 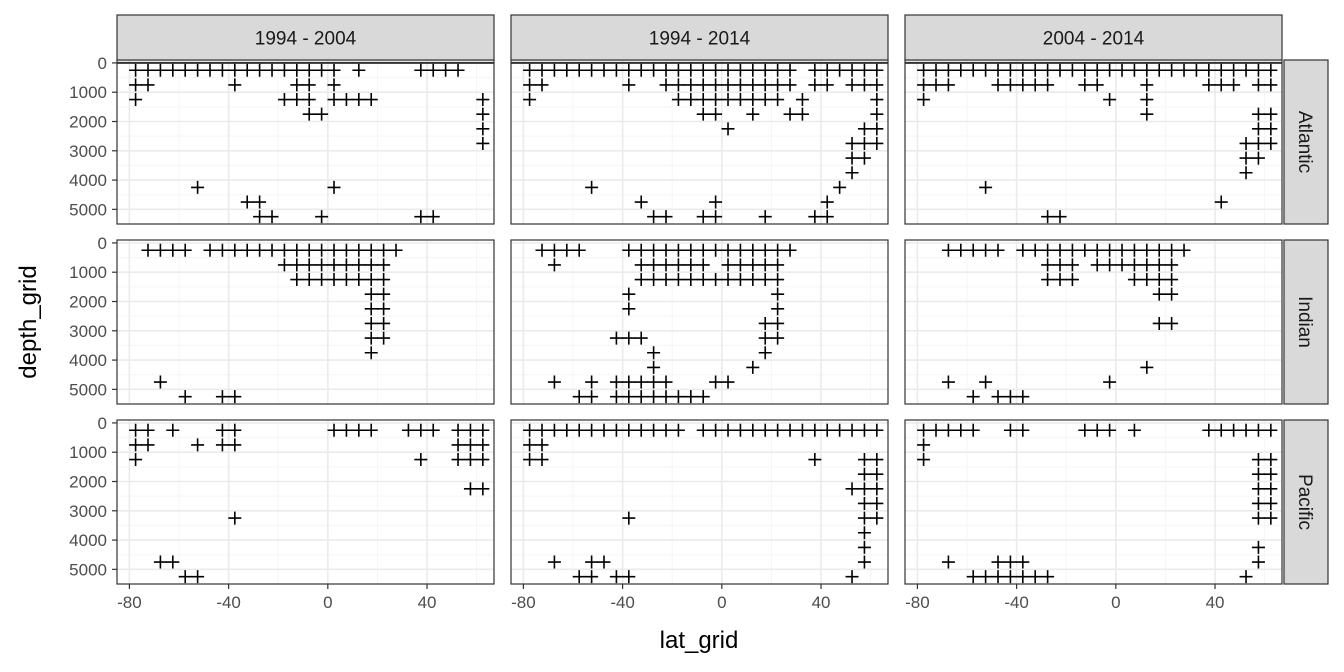 What do you see at coordinates (1306, 502) in the screenshot?
I see `strip-background` at bounding box center [1306, 502].